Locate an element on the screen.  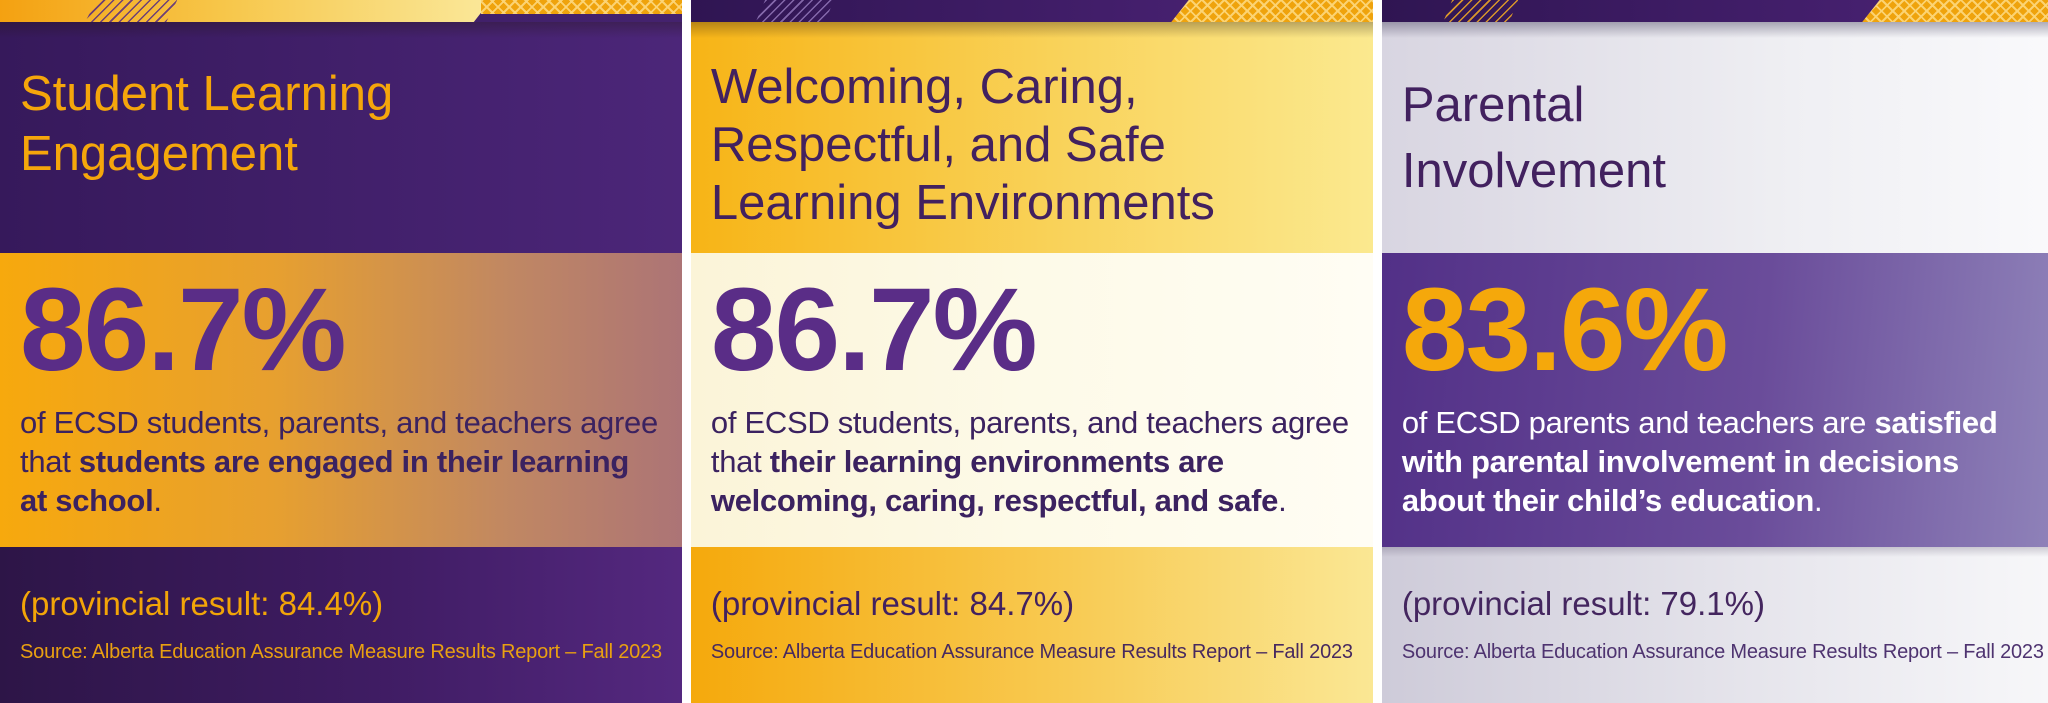
title-line: Student Learning is located at coordinates (207, 94).